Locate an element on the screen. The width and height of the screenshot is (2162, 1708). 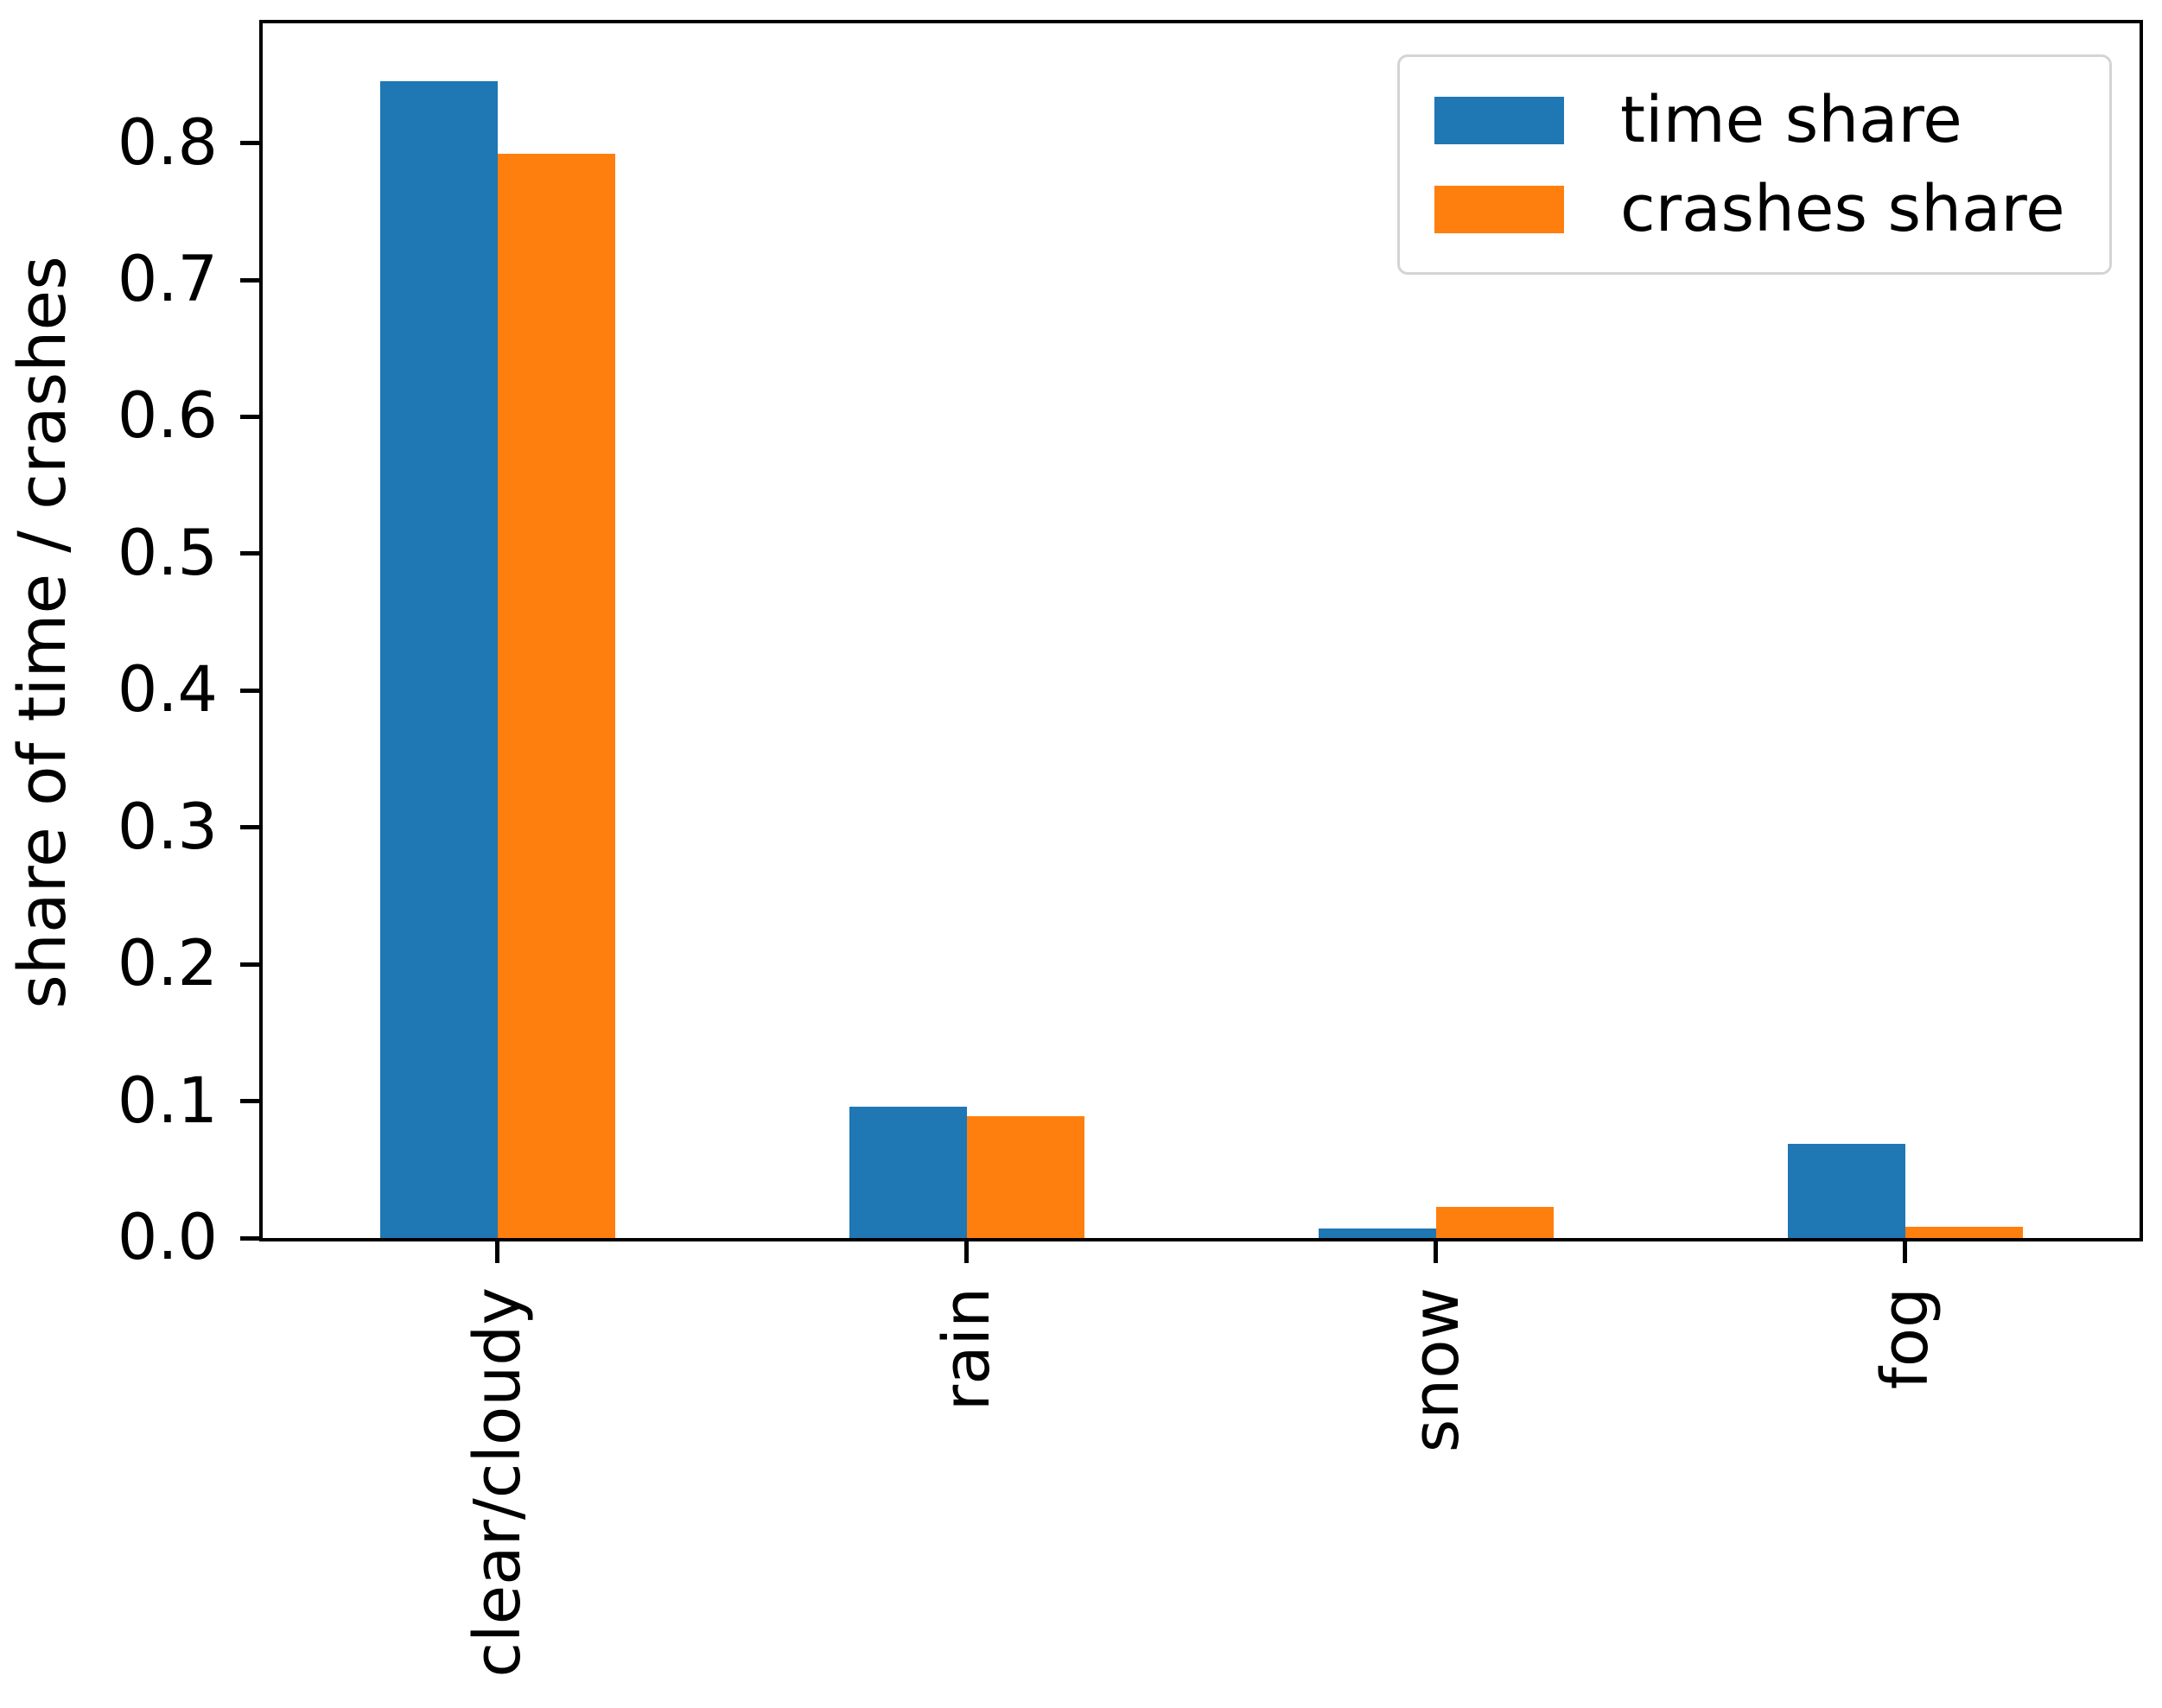
bar-crashes-share-rain is located at coordinates (1025, 1177).